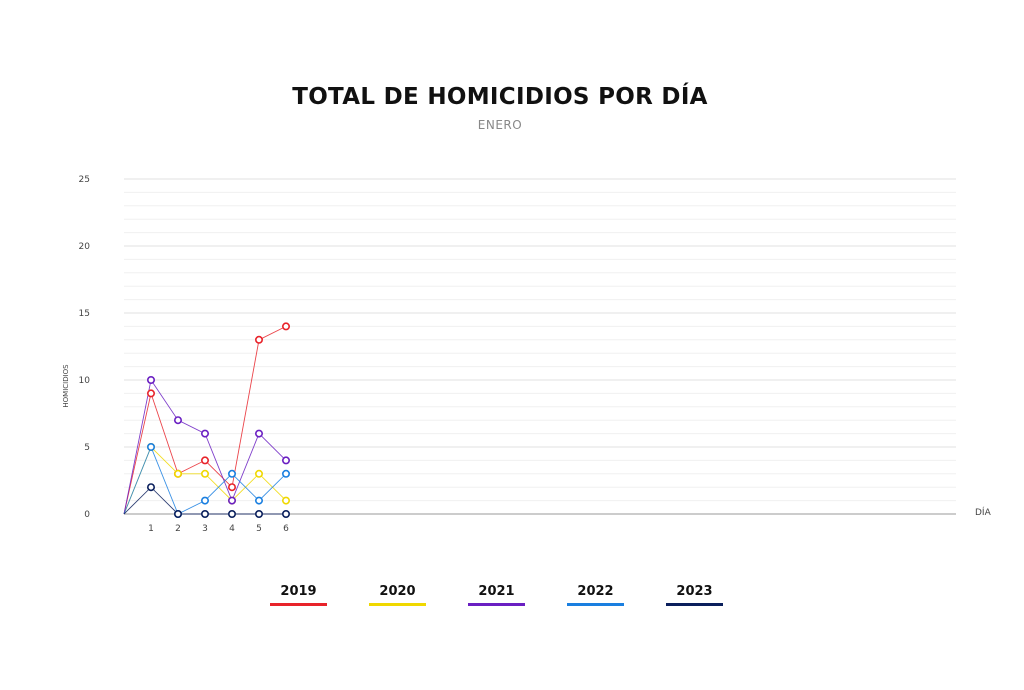 The height and width of the screenshot is (690, 1024). What do you see at coordinates (500, 97) in the screenshot?
I see `chart-title: TOTAL DE HOMICIDIOS POR DÍA` at bounding box center [500, 97].